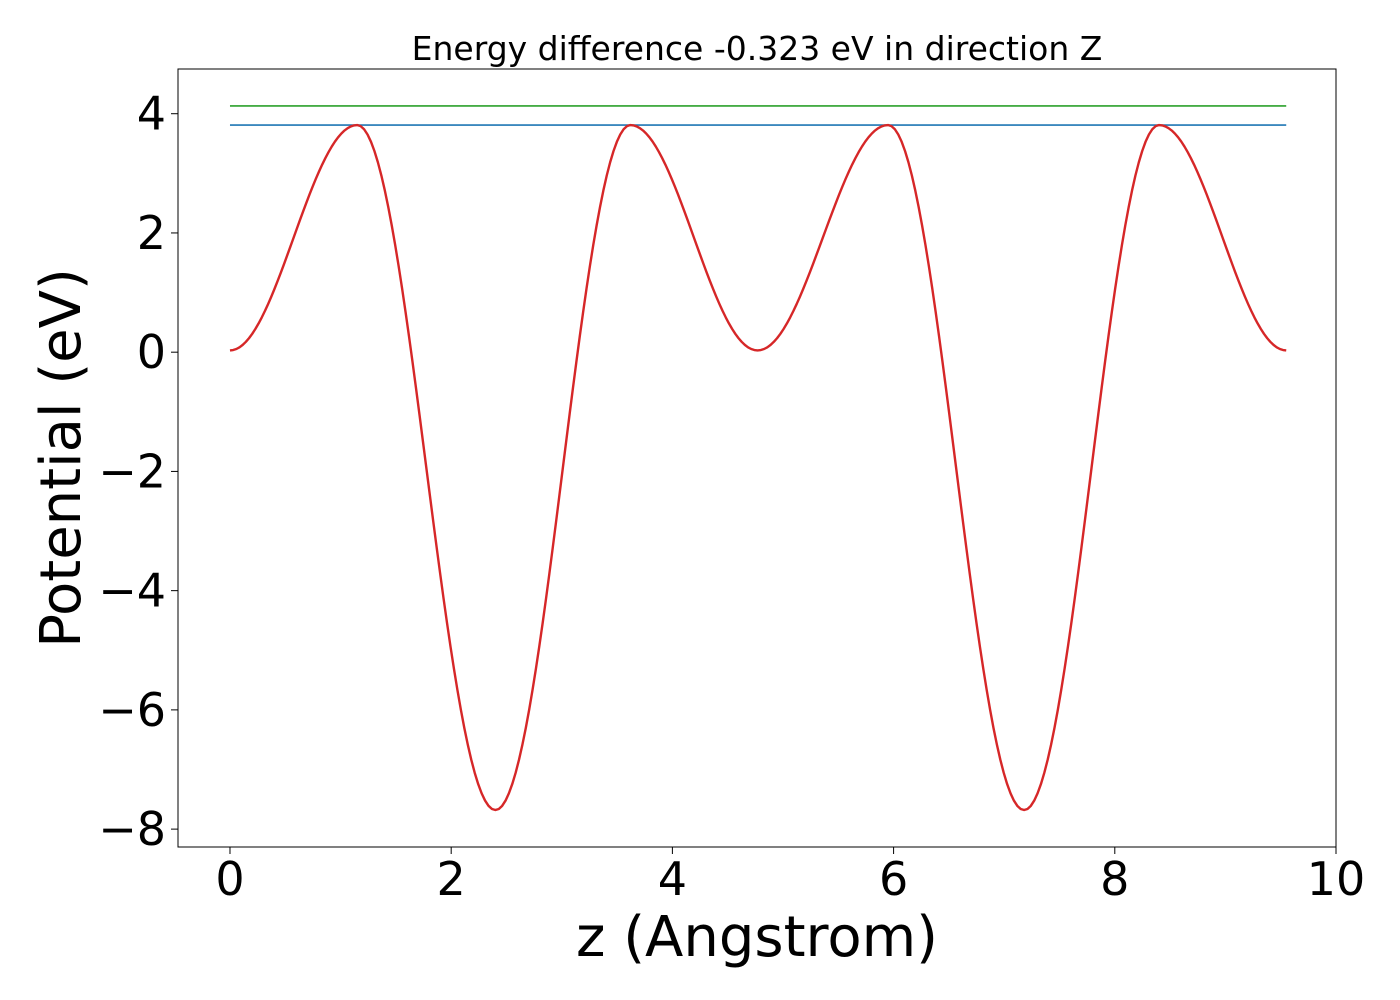 The image size is (1400, 1000). What do you see at coordinates (757, 937) in the screenshot?
I see `x-axis-label: z (Angstrom)` at bounding box center [757, 937].